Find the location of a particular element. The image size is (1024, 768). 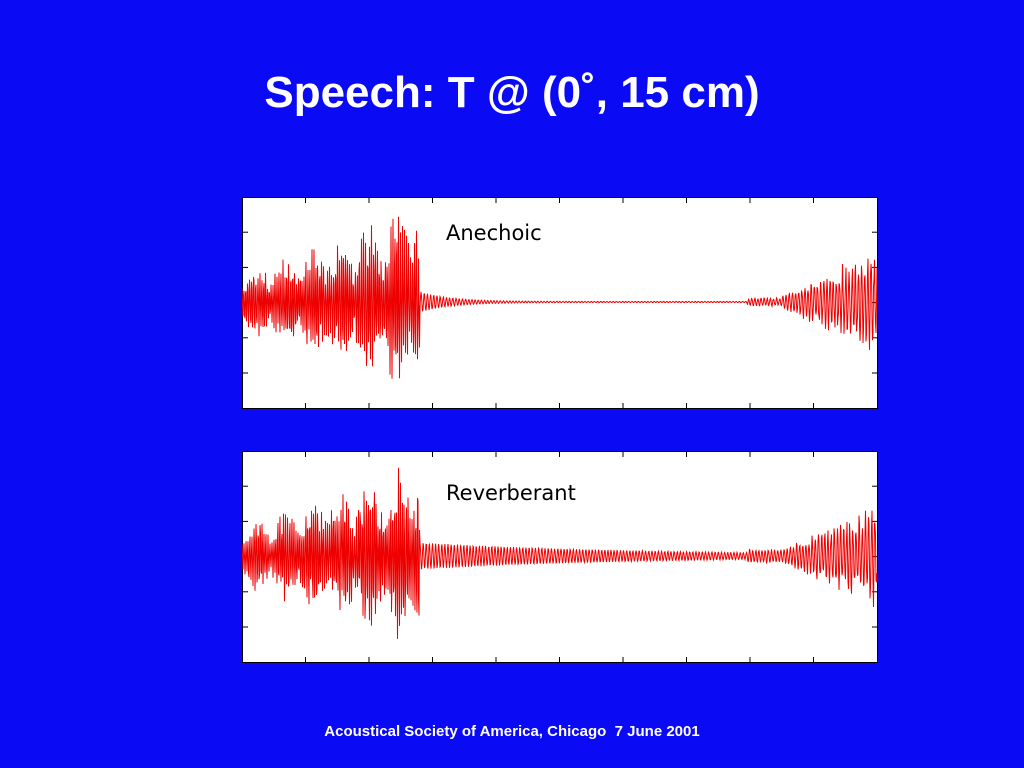

slide-title: Speech: T @ (0˚, 15 cm) is located at coordinates (512, 92).